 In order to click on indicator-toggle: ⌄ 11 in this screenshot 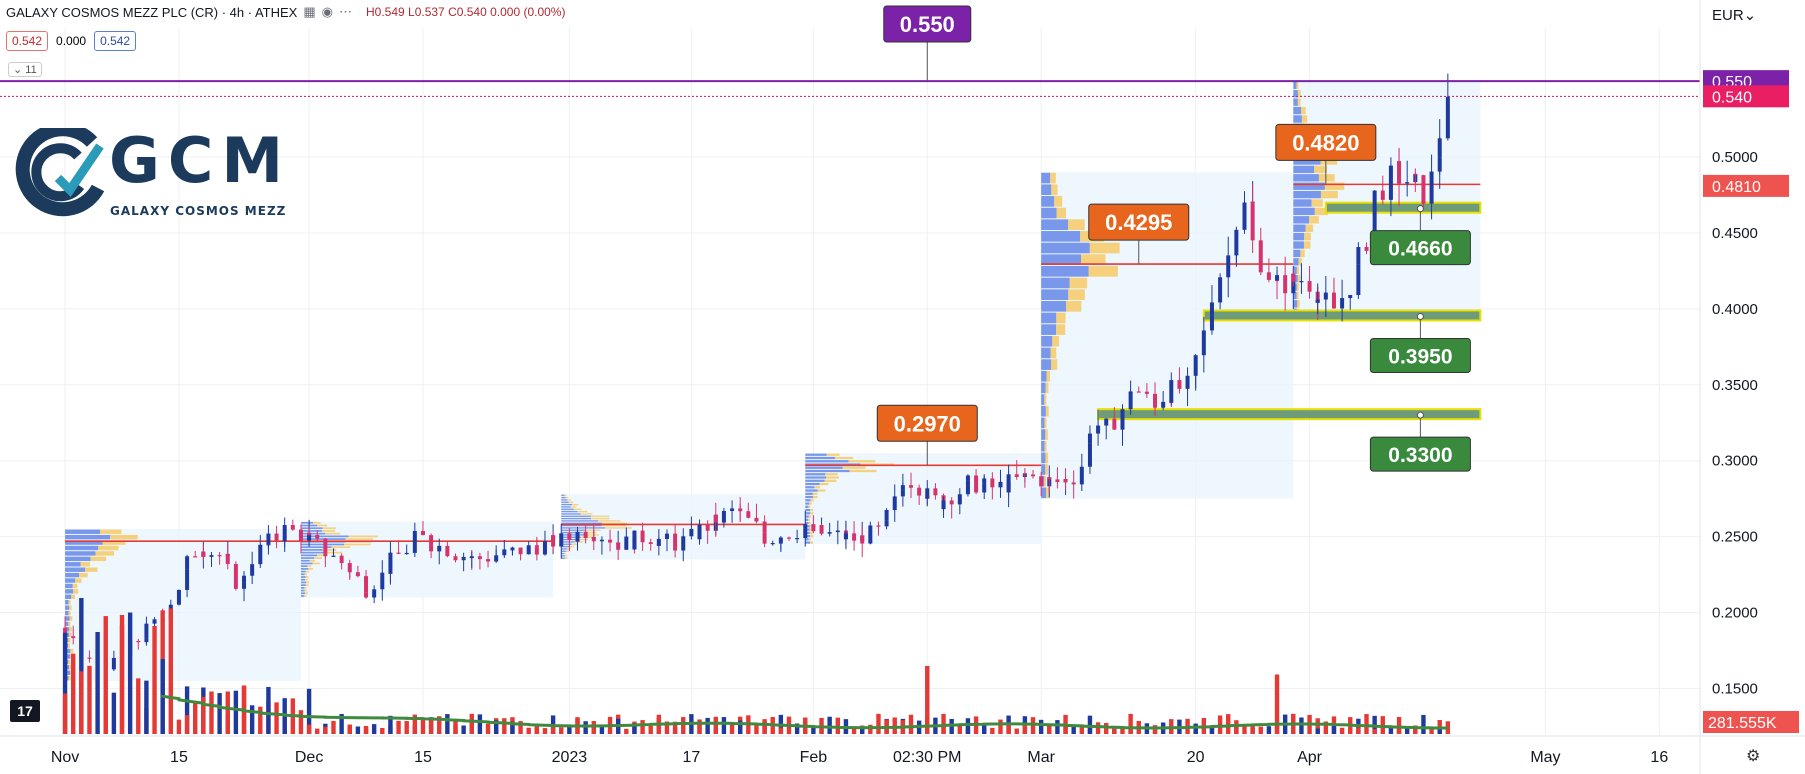, I will do `click(25, 69)`.